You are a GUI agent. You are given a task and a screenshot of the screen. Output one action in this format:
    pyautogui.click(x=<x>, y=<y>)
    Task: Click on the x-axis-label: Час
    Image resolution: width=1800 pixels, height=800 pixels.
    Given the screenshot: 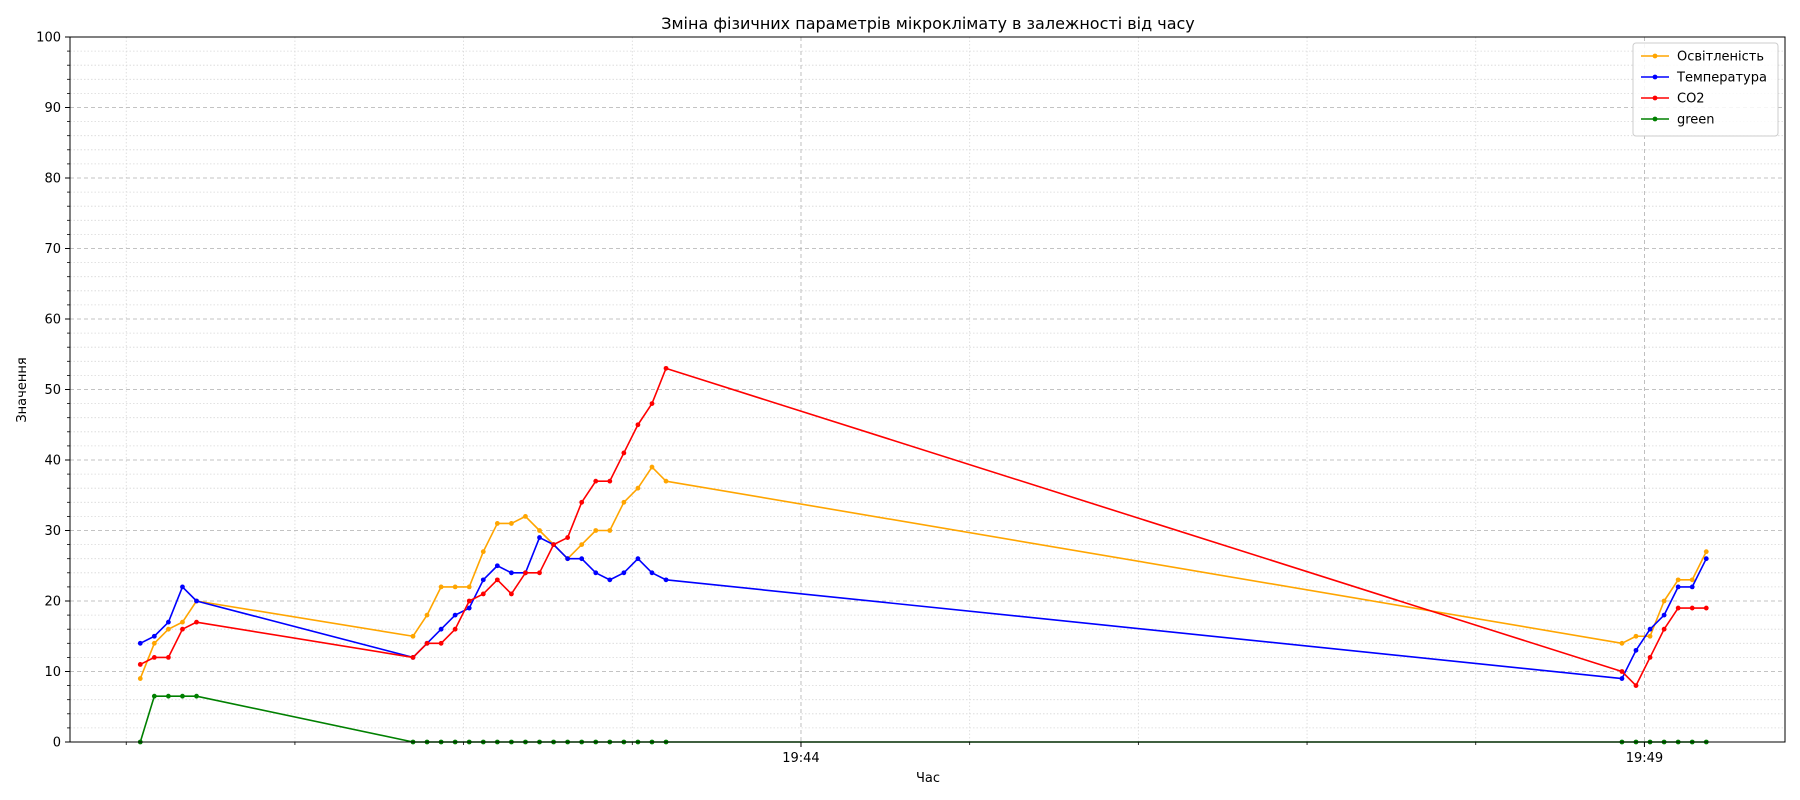 What is the action you would take?
    pyautogui.click(x=928, y=778)
    